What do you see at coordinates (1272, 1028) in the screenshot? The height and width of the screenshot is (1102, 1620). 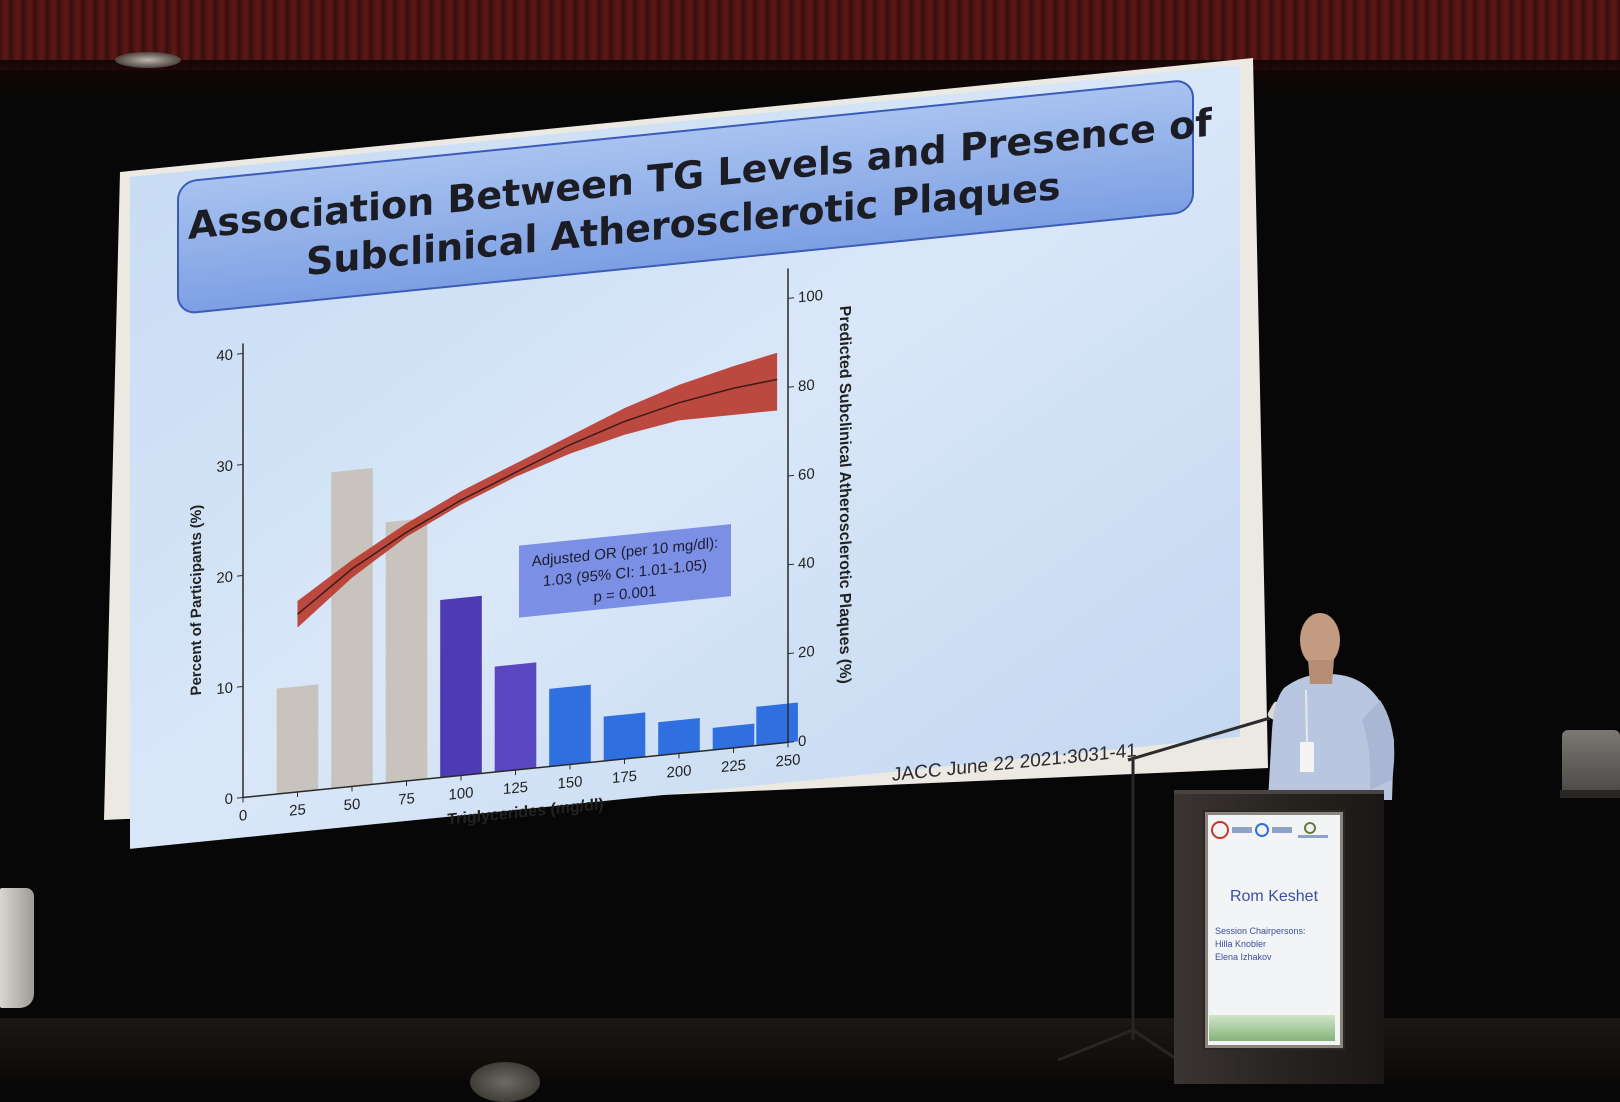 I see `podium-footer-graphic` at bounding box center [1272, 1028].